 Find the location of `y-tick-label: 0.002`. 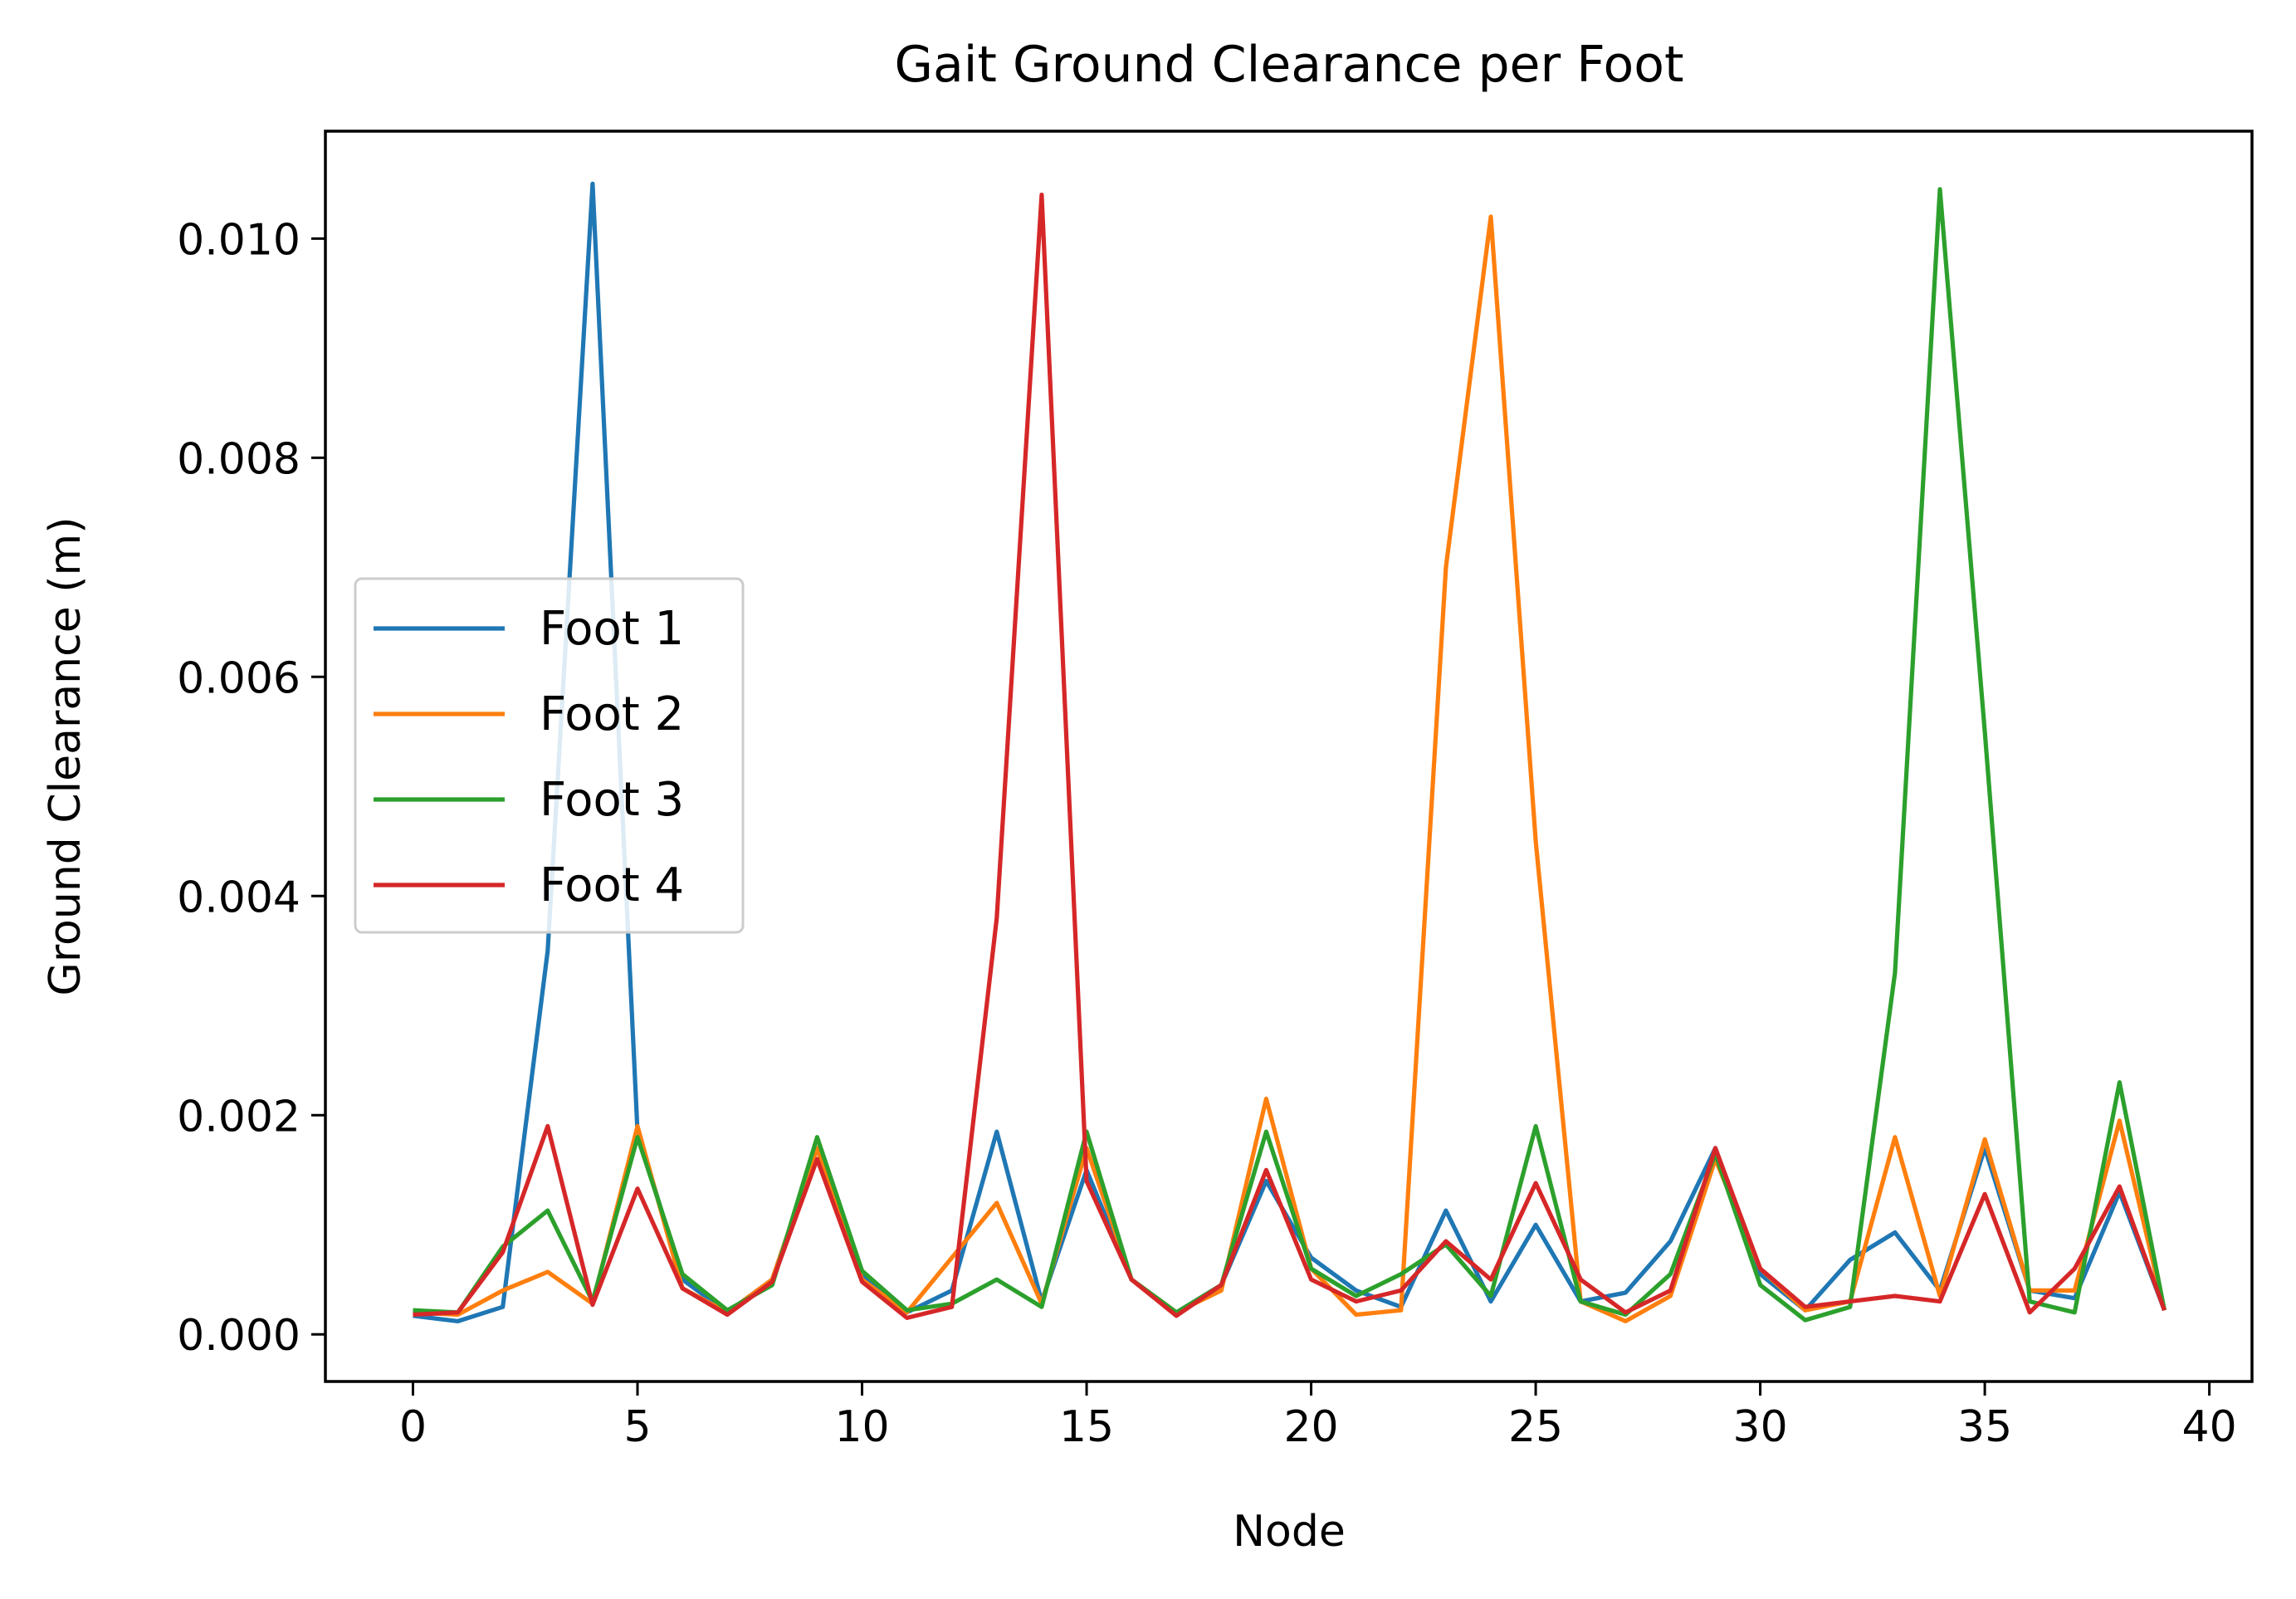

y-tick-label: 0.002 is located at coordinates (238, 1117).